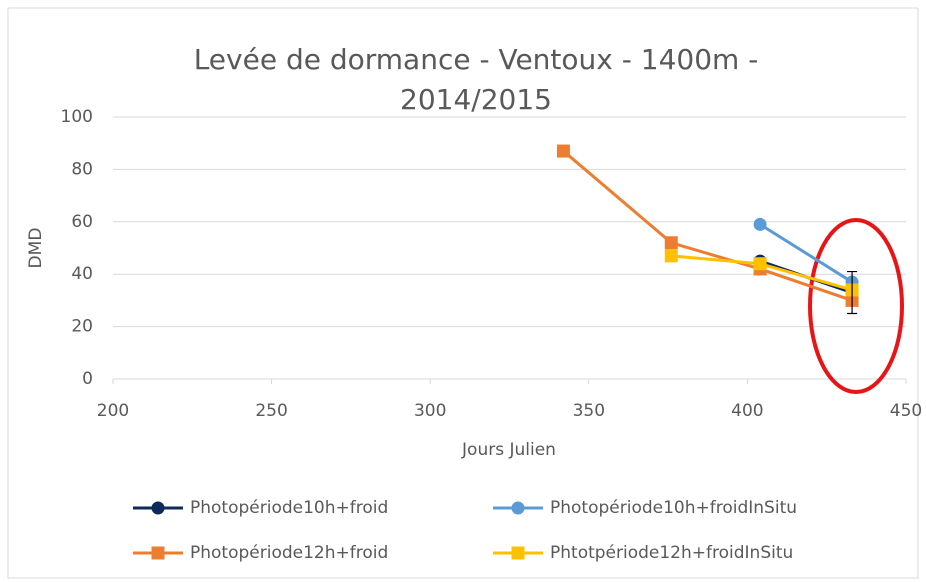 This screenshot has height=582, width=926. I want to click on highlight-ellipse, so click(856, 306).